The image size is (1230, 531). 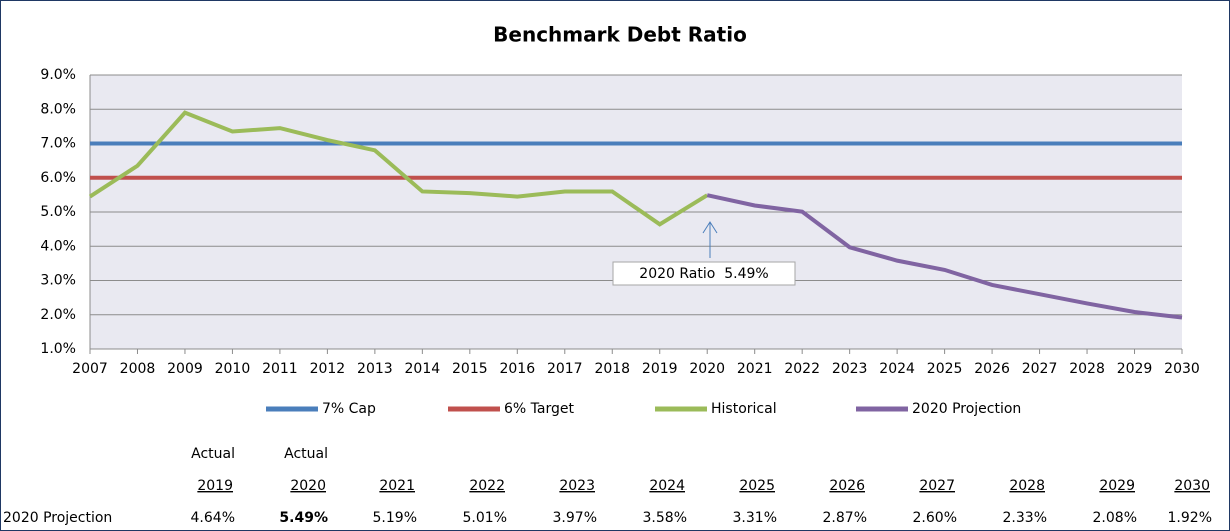 What do you see at coordinates (612, 369) in the screenshot?
I see `x-tick-label: 2018` at bounding box center [612, 369].